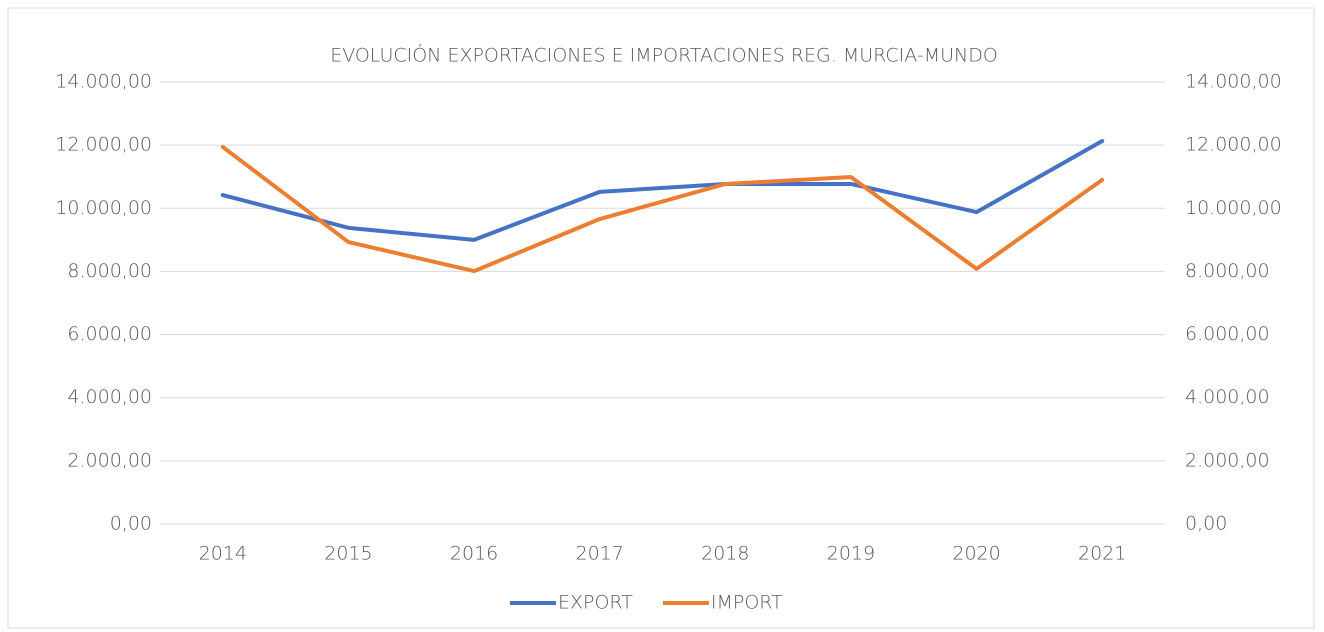 The height and width of the screenshot is (632, 1324). What do you see at coordinates (1233, 145) in the screenshot?
I see `y2-tick-label: 12.000,00` at bounding box center [1233, 145].